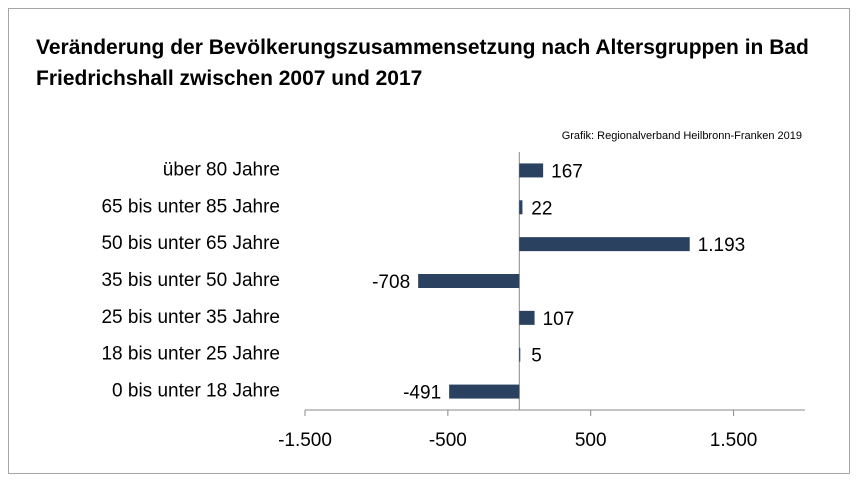  I want to click on value-label: 22, so click(541, 208).